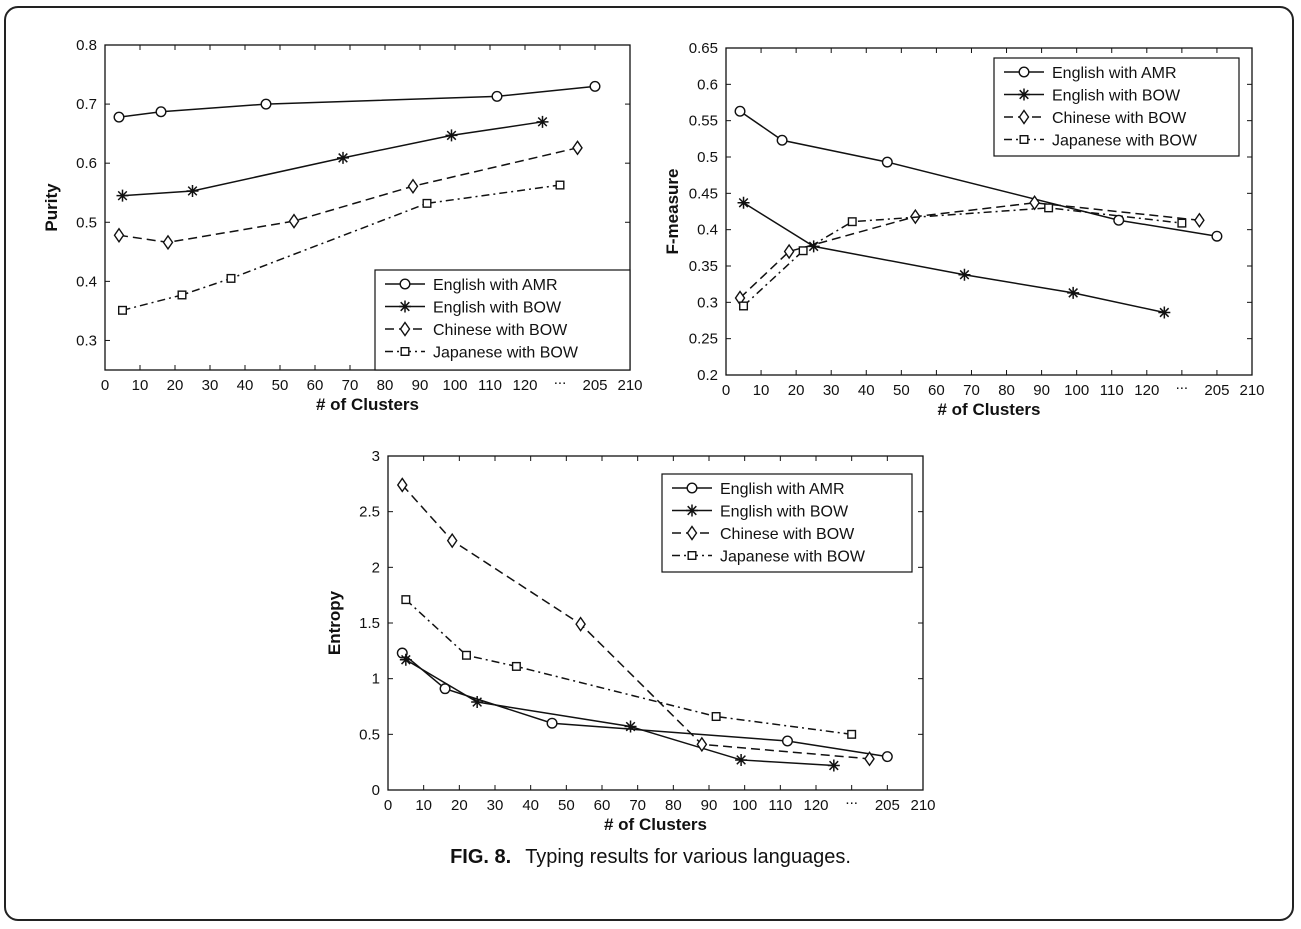 The height and width of the screenshot is (929, 1301). I want to click on y-tick-label: 2, so click(376, 567).